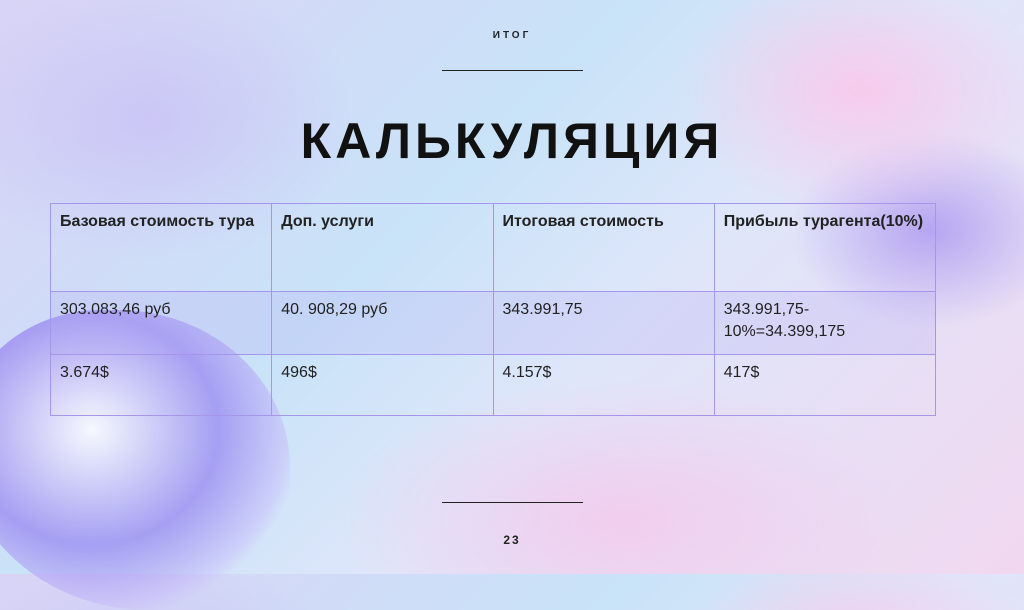 This screenshot has height=610, width=1024. Describe the element at coordinates (825, 385) in the screenshot. I see `table-cell: 417$` at that location.